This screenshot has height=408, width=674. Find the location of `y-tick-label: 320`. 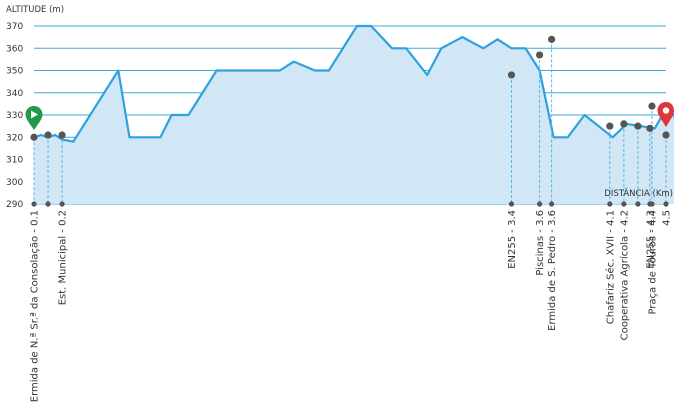

y-tick-label: 320 is located at coordinates (14, 138).